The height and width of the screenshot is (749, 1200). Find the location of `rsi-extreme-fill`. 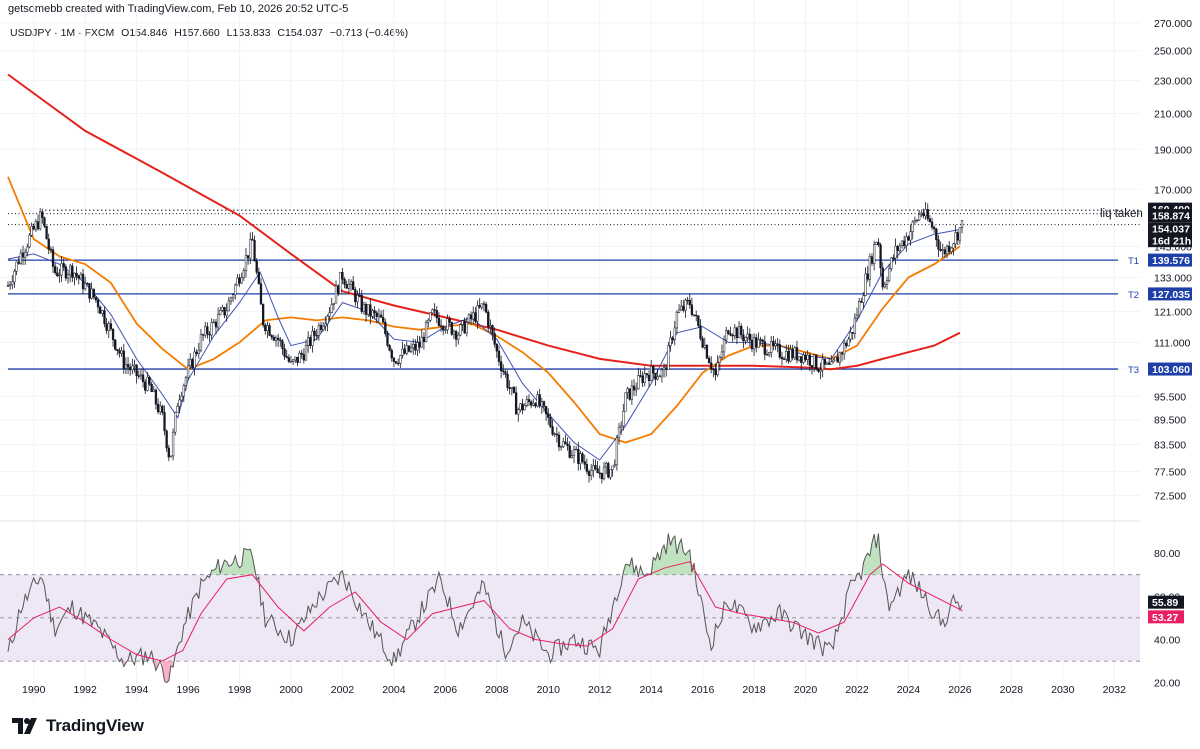

rsi-extreme-fill is located at coordinates (872, 554).